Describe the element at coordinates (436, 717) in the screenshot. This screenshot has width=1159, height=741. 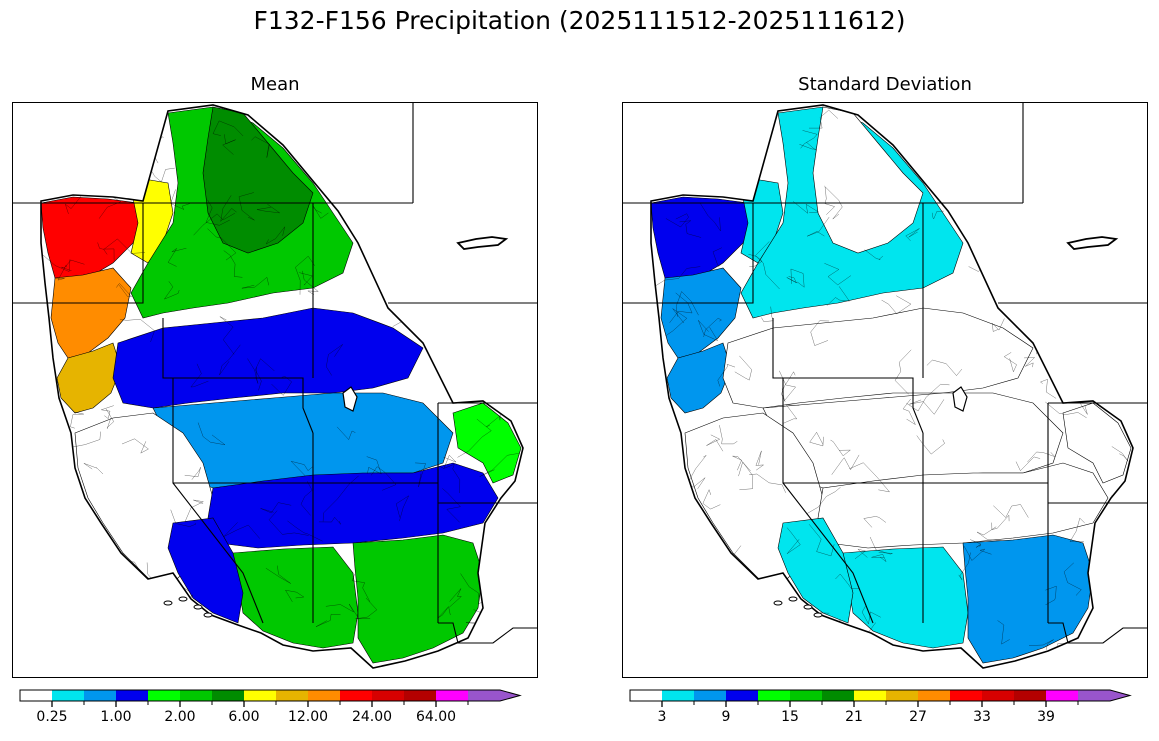
I see `colorbar-tick-label: 64.00` at that location.